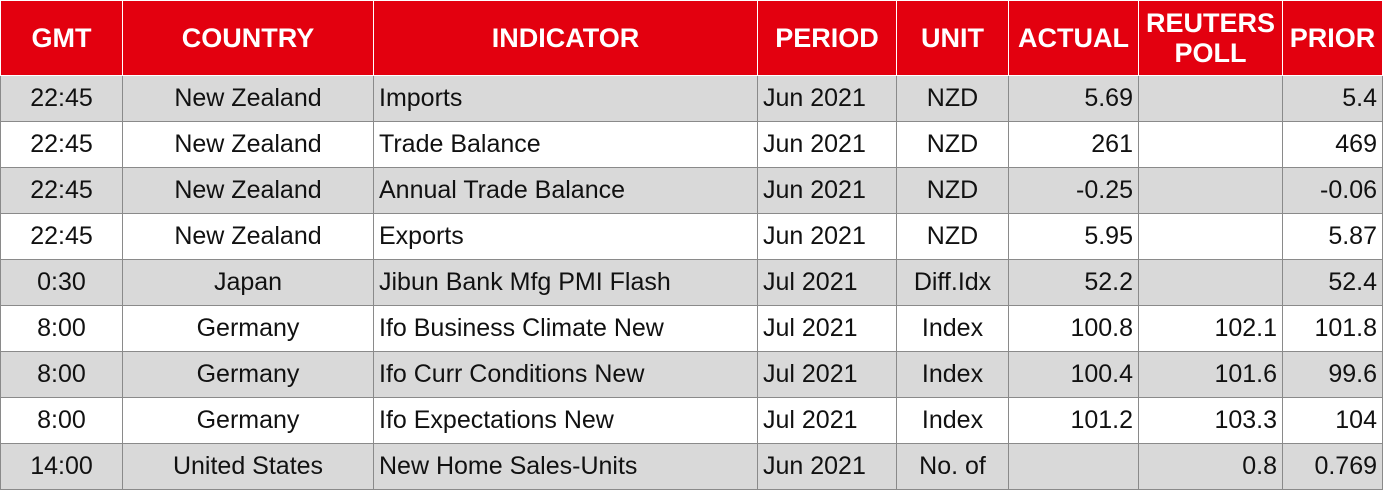 The width and height of the screenshot is (1384, 491). What do you see at coordinates (1073, 190) in the screenshot?
I see `cell-actual: -0.25` at bounding box center [1073, 190].